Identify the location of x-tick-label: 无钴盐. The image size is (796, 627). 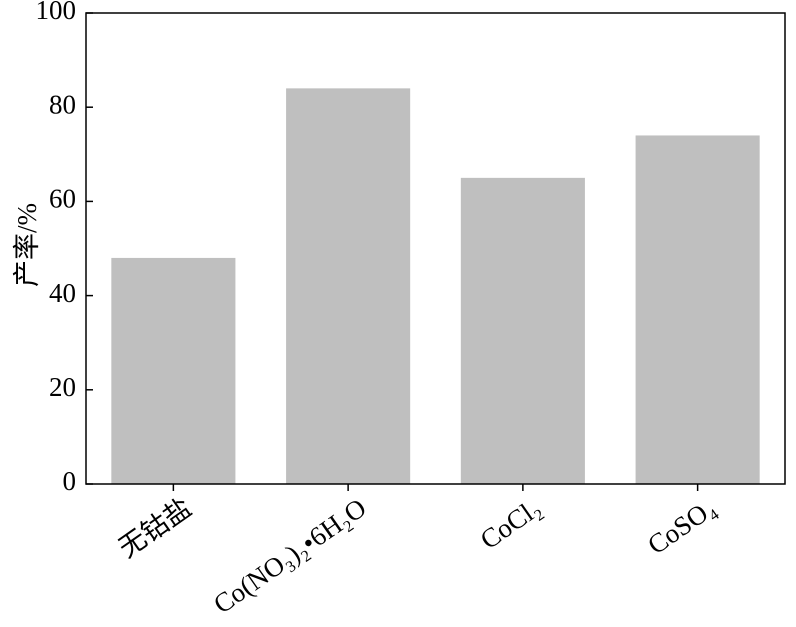
(155, 527).